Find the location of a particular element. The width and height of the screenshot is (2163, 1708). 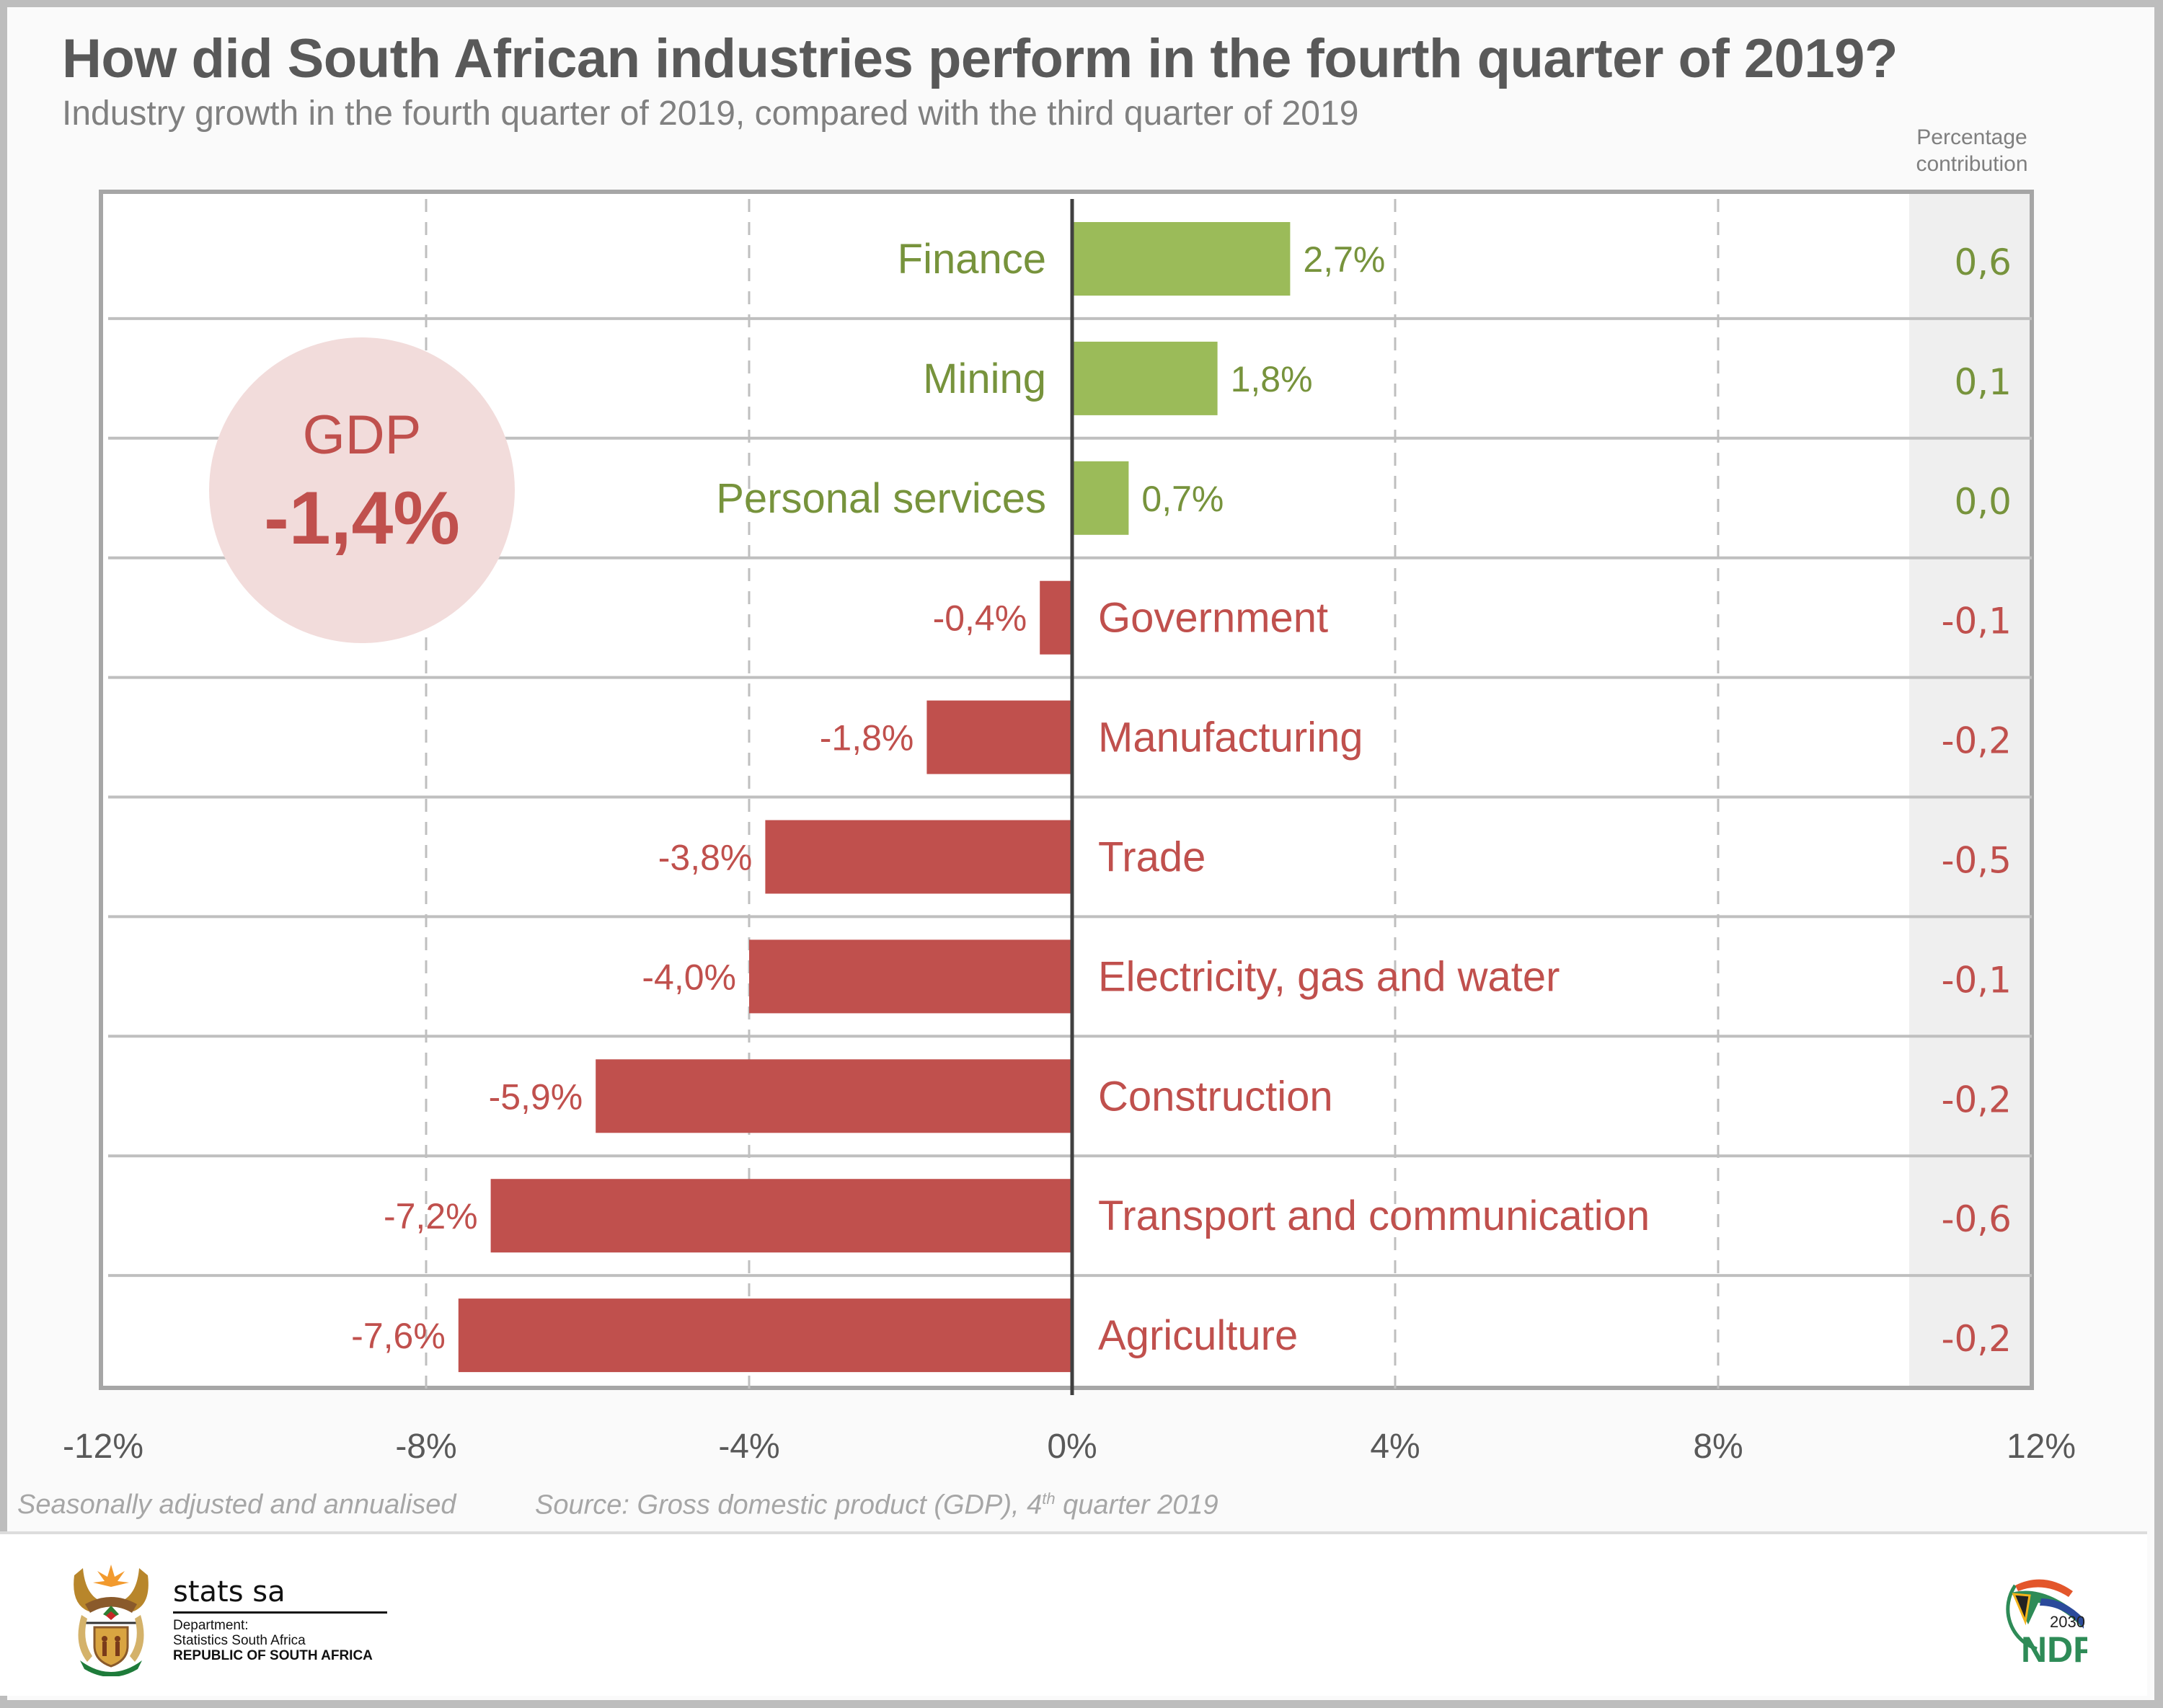

x-tick-label: 8% is located at coordinates (1718, 1447).